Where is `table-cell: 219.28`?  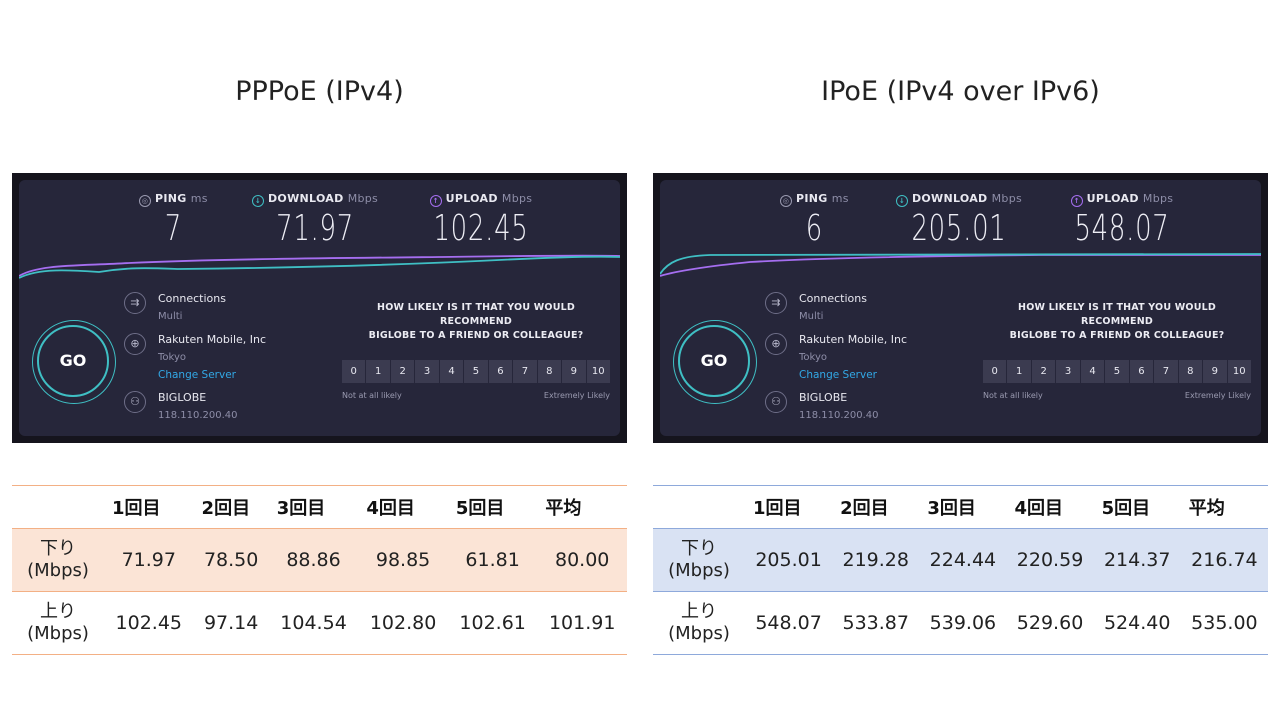 table-cell: 219.28 is located at coordinates (876, 560).